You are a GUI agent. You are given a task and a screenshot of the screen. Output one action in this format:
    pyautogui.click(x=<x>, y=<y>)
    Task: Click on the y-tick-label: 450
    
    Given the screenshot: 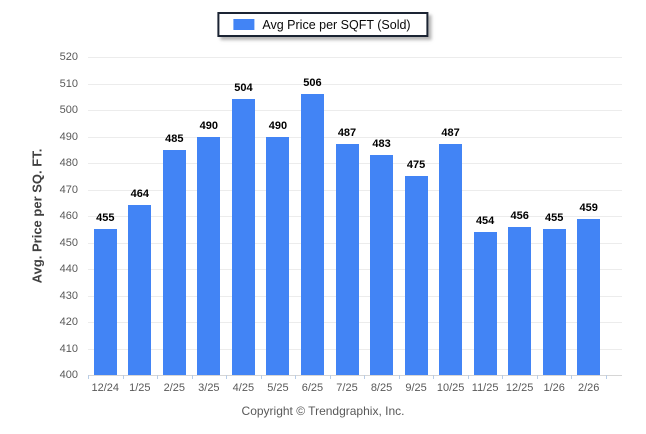 What is the action you would take?
    pyautogui.click(x=68, y=242)
    